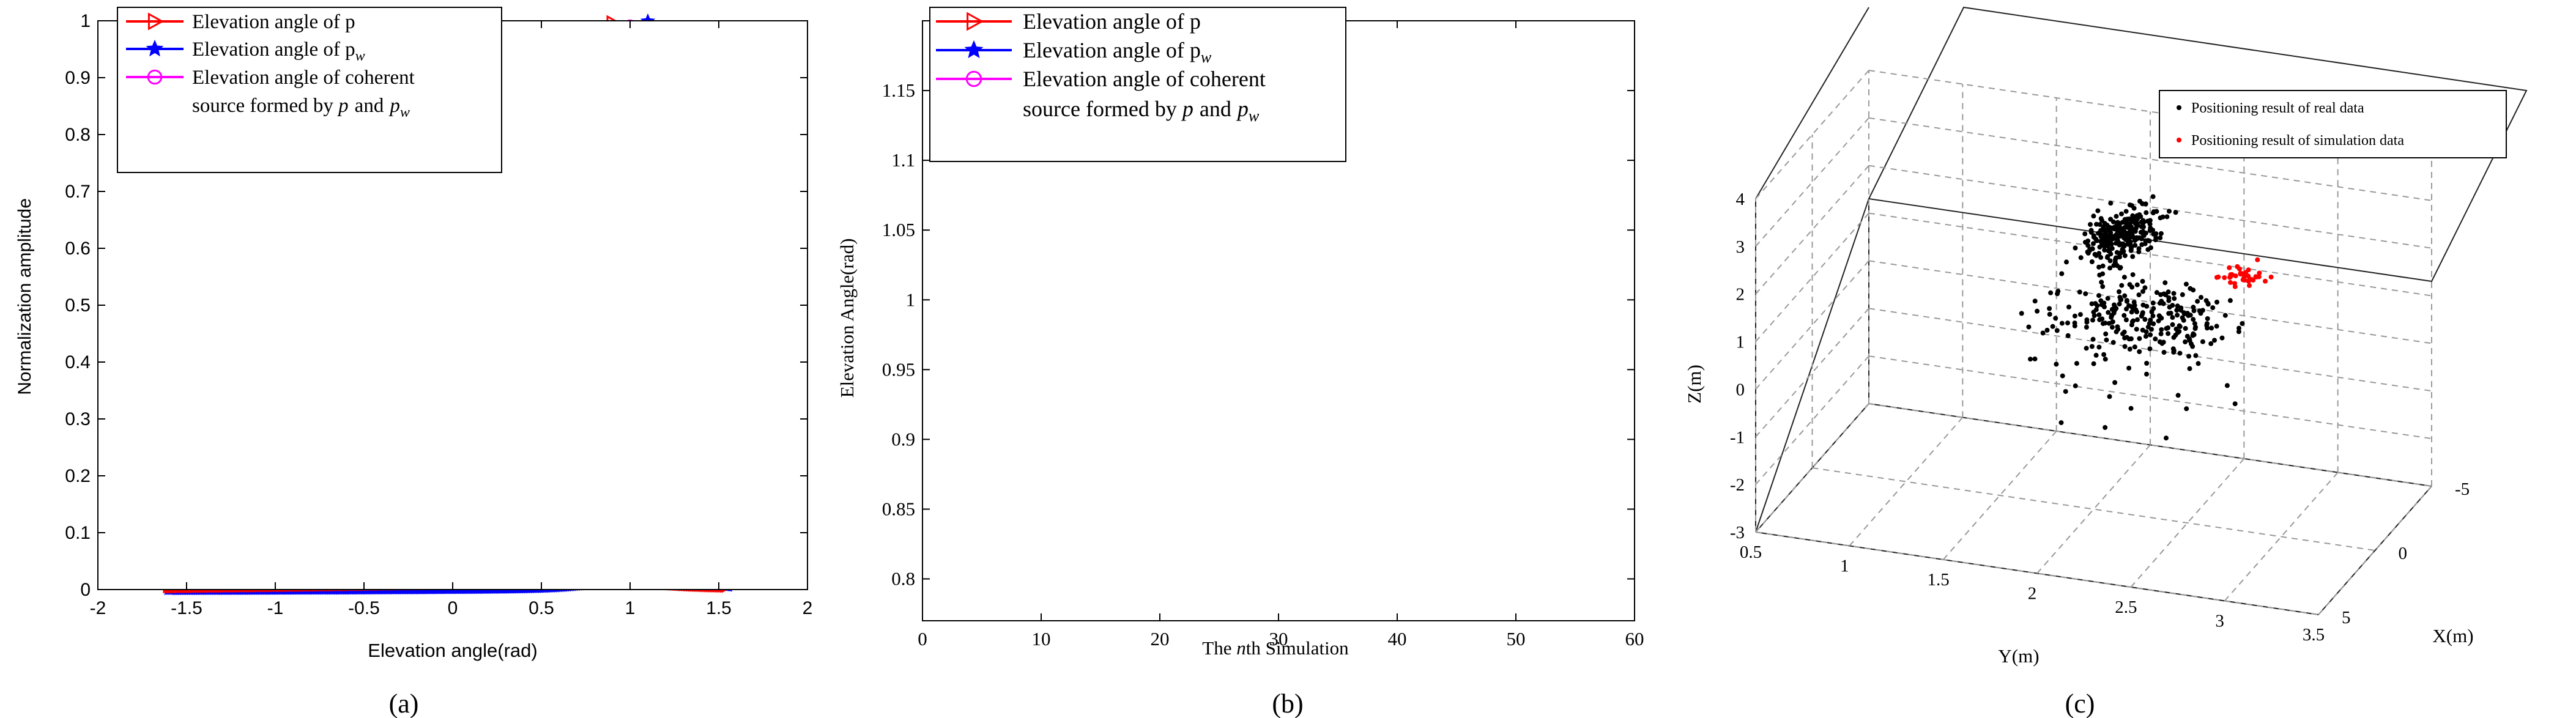 This screenshot has height=718, width=2576. What do you see at coordinates (2452, 635) in the screenshot?
I see `panel-c-xlabel: X(m)` at bounding box center [2452, 635].